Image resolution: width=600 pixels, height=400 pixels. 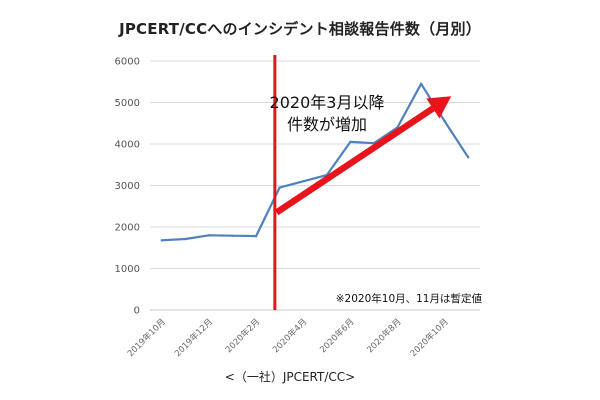 What do you see at coordinates (327, 102) in the screenshot?
I see `annotation-line-1: 2020年3月以降` at bounding box center [327, 102].